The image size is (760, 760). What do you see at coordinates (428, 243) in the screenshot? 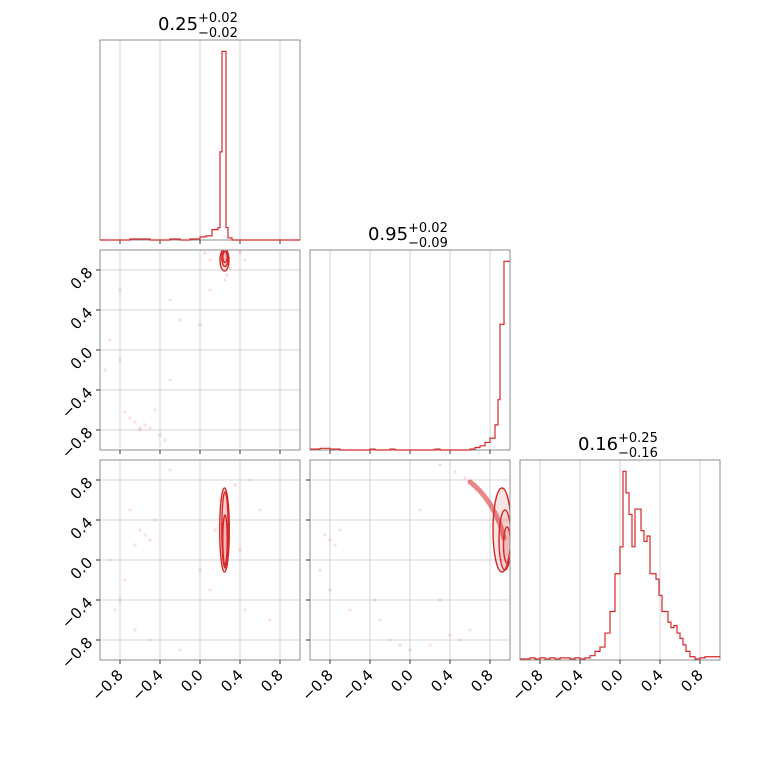
I see `title-error-minus: −0.09` at bounding box center [428, 243].